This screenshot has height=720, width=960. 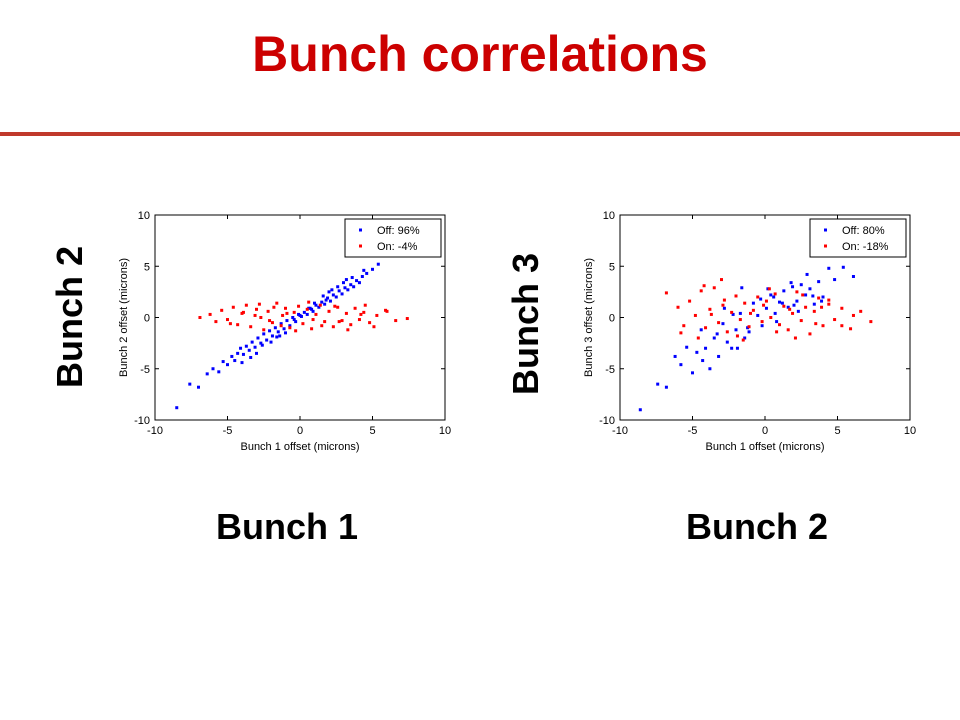 I want to click on title-divider, so click(x=480, y=134).